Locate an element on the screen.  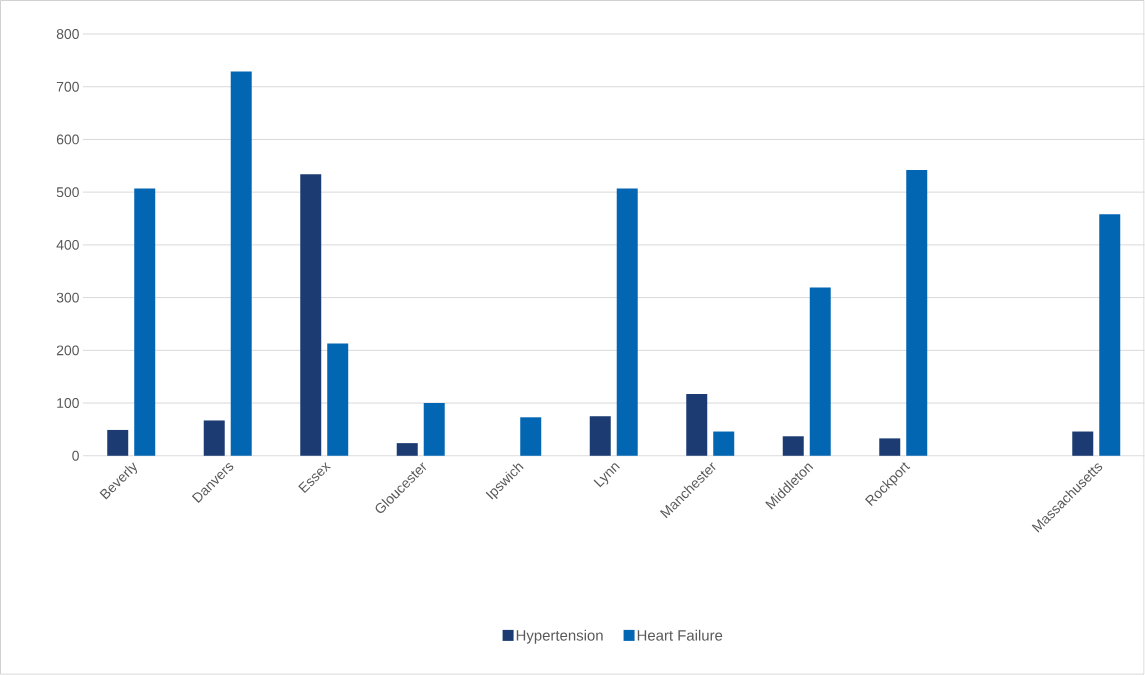
y-tick-label: 200 is located at coordinates (67, 350).